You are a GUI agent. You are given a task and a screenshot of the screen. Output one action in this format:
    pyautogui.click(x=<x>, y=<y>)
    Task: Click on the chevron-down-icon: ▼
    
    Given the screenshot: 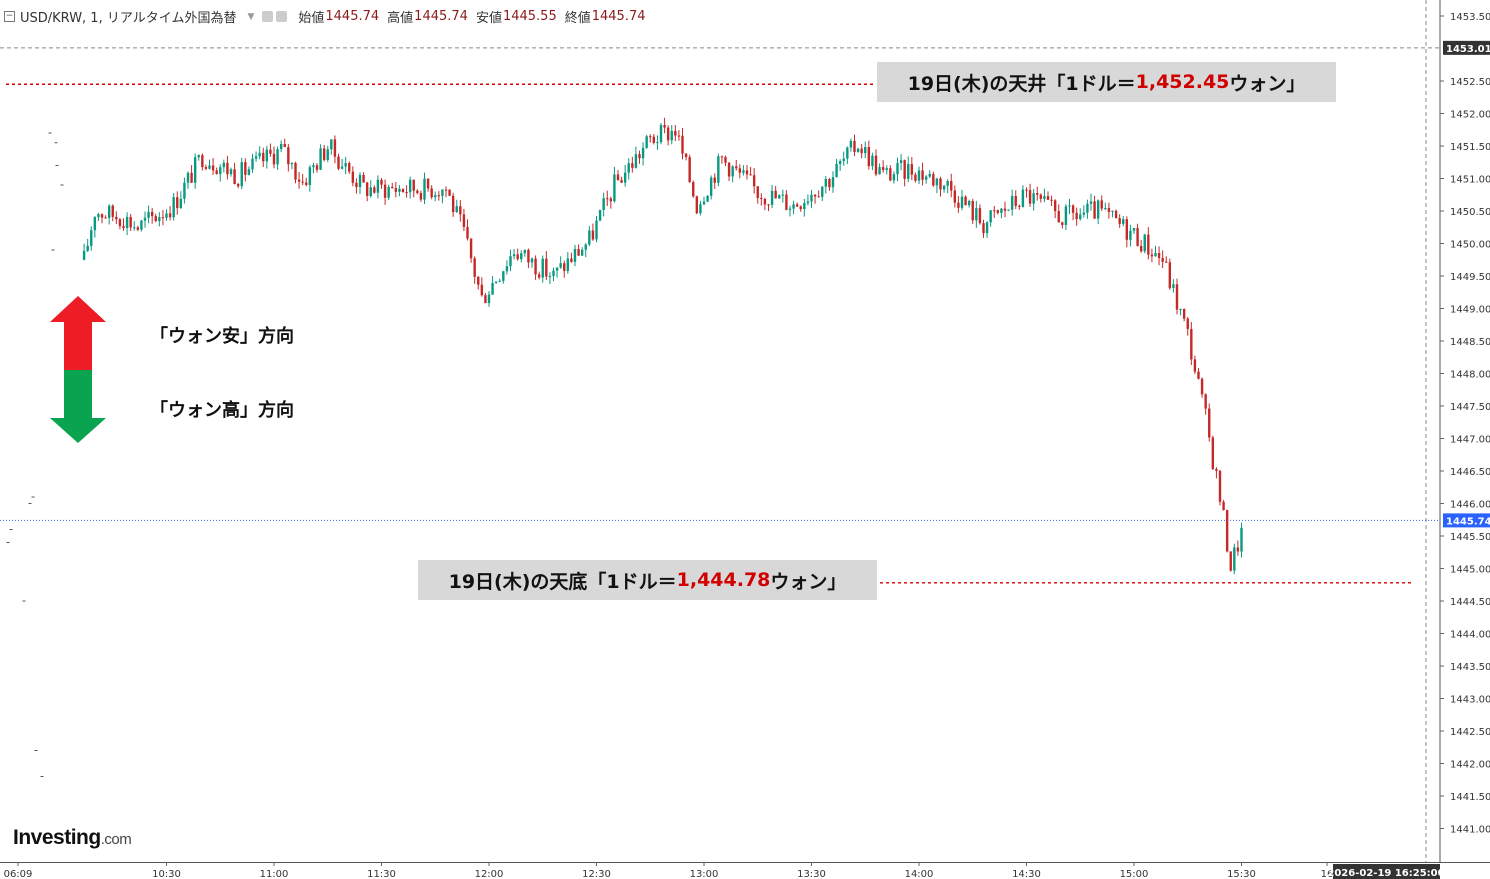 What is the action you would take?
    pyautogui.click(x=251, y=16)
    